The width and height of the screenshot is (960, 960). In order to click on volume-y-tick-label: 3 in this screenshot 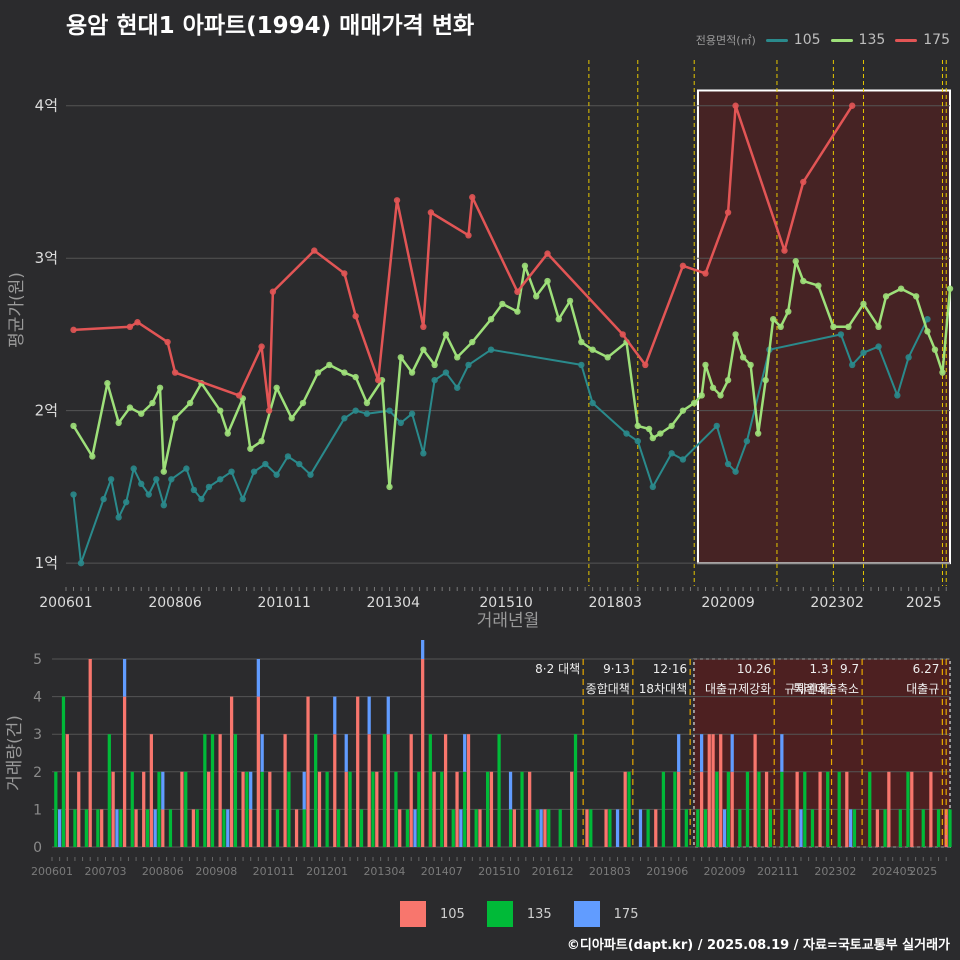, I will do `click(37, 735)`.